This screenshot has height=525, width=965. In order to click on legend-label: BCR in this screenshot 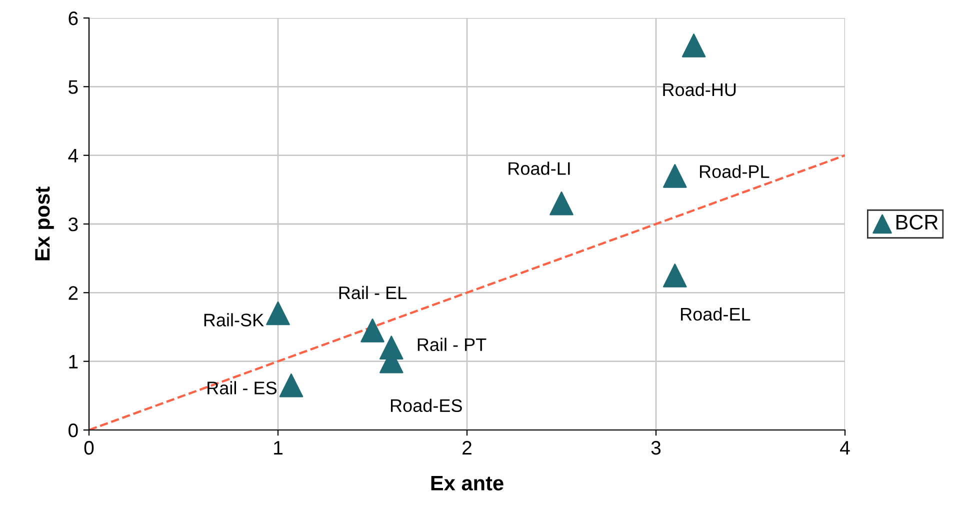, I will do `click(917, 222)`.